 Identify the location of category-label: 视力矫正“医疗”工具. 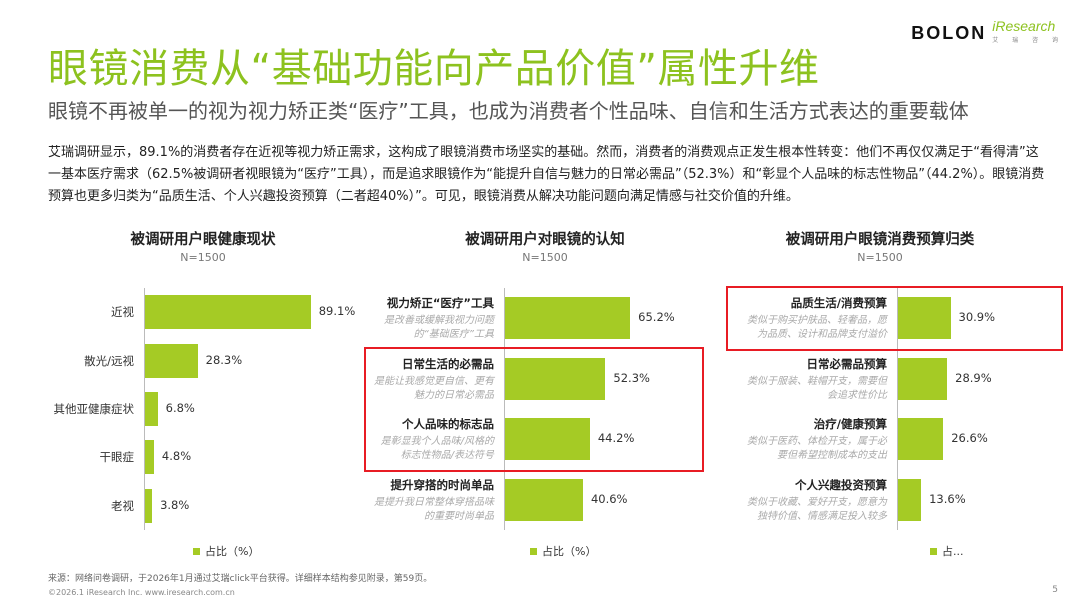
(440, 303).